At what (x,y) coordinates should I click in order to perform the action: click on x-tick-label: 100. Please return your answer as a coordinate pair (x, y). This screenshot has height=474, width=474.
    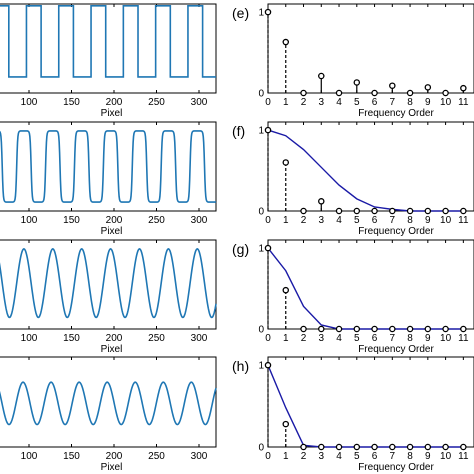
    Looking at the image, I should click on (29, 456).